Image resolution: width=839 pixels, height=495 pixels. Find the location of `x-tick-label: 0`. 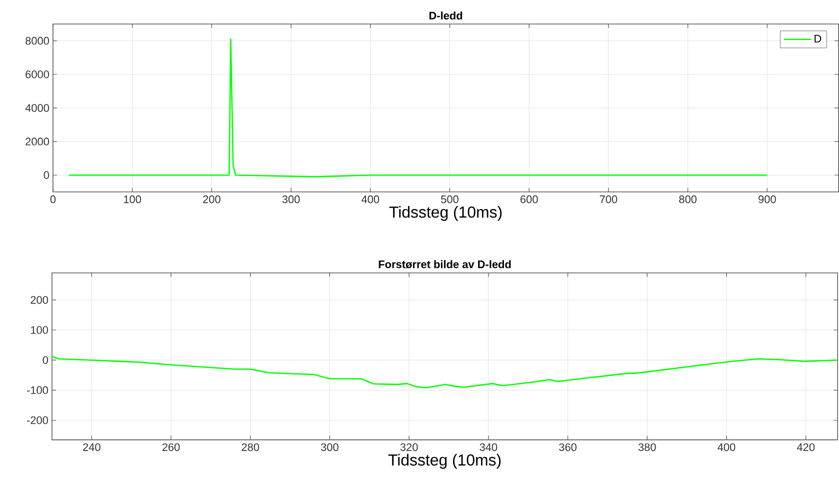

x-tick-label: 0 is located at coordinates (53, 200).